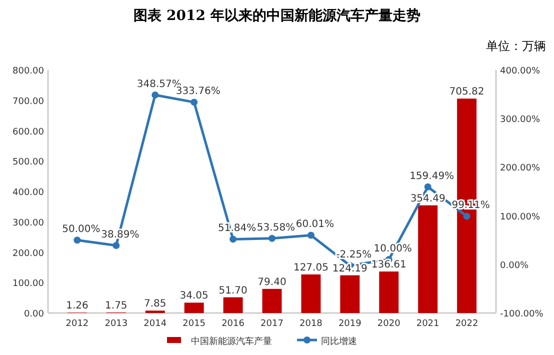  What do you see at coordinates (194, 296) in the screenshot?
I see `data-label: 34.05` at bounding box center [194, 296].